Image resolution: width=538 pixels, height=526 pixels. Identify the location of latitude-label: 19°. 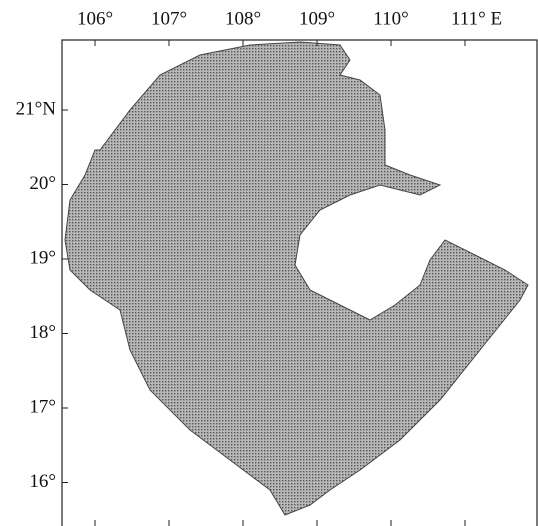
(42, 257).